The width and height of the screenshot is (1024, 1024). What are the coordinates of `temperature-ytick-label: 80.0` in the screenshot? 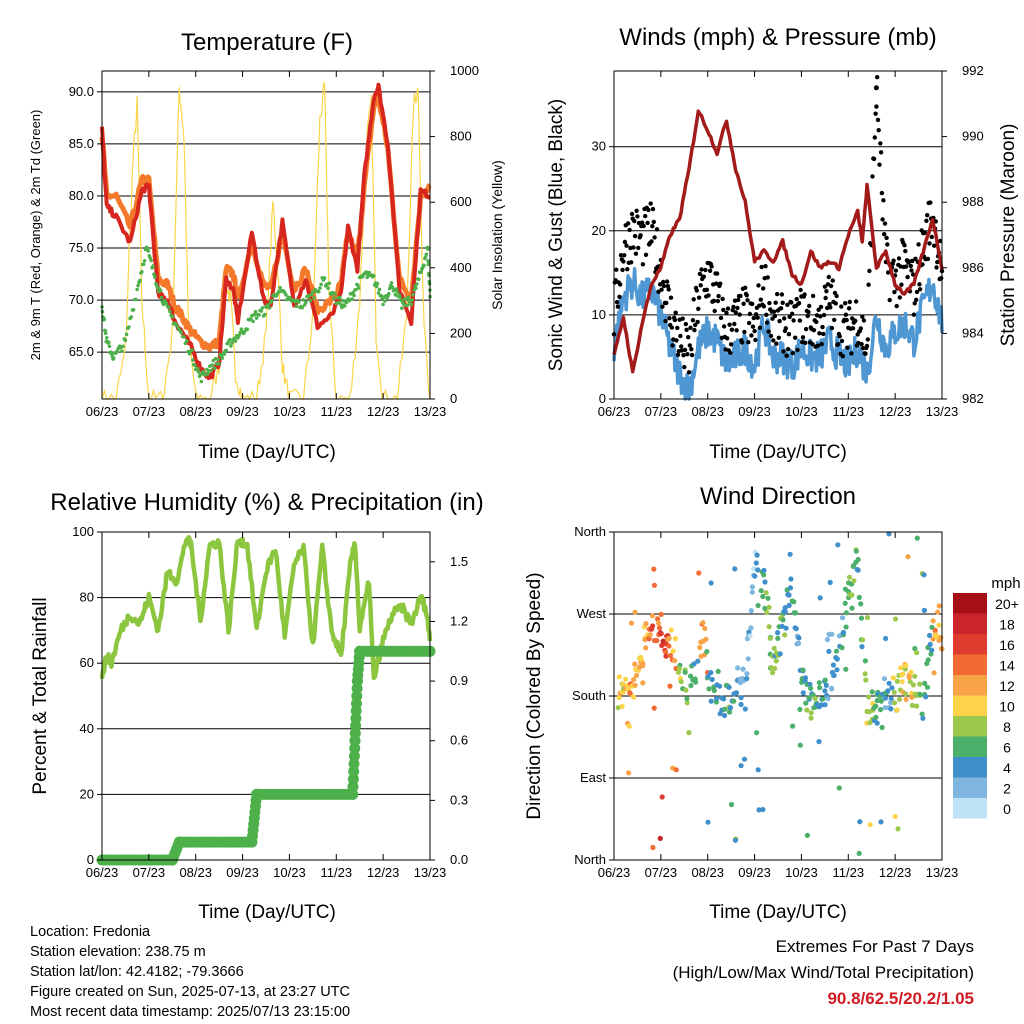 It's located at (81, 195).